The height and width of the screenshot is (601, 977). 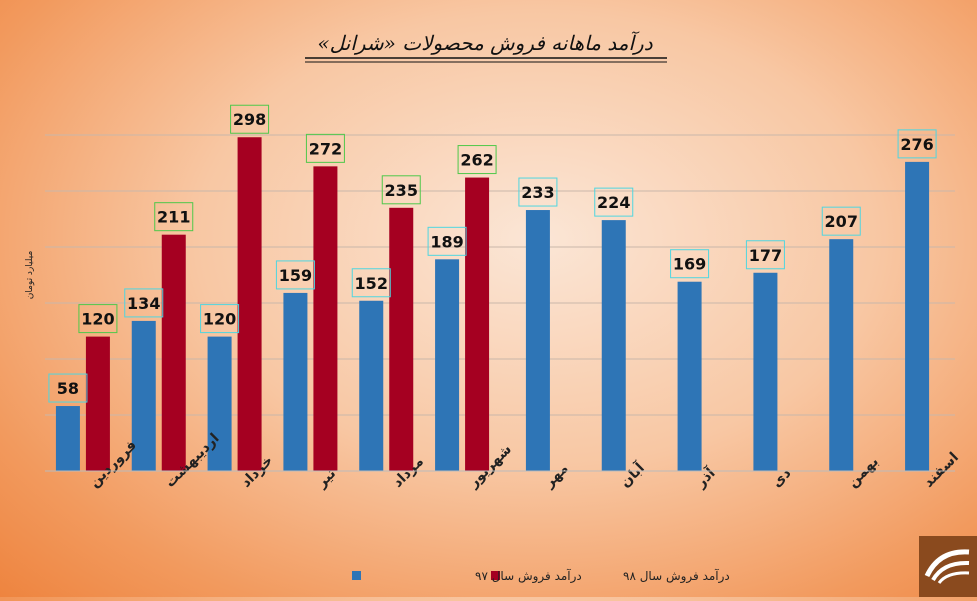 I want to click on data-label: 211, so click(x=173, y=217).